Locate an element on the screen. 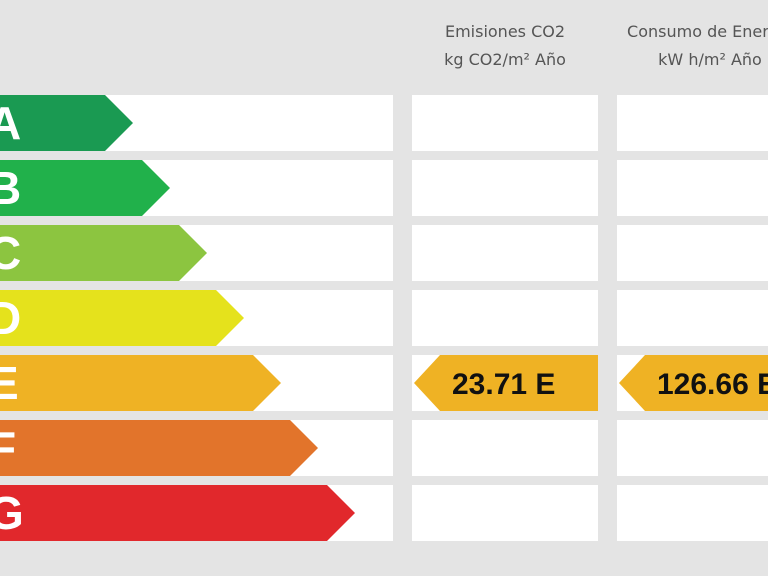 This screenshot has height=576, width=768. value-label: 23.71 E is located at coordinates (503, 384).